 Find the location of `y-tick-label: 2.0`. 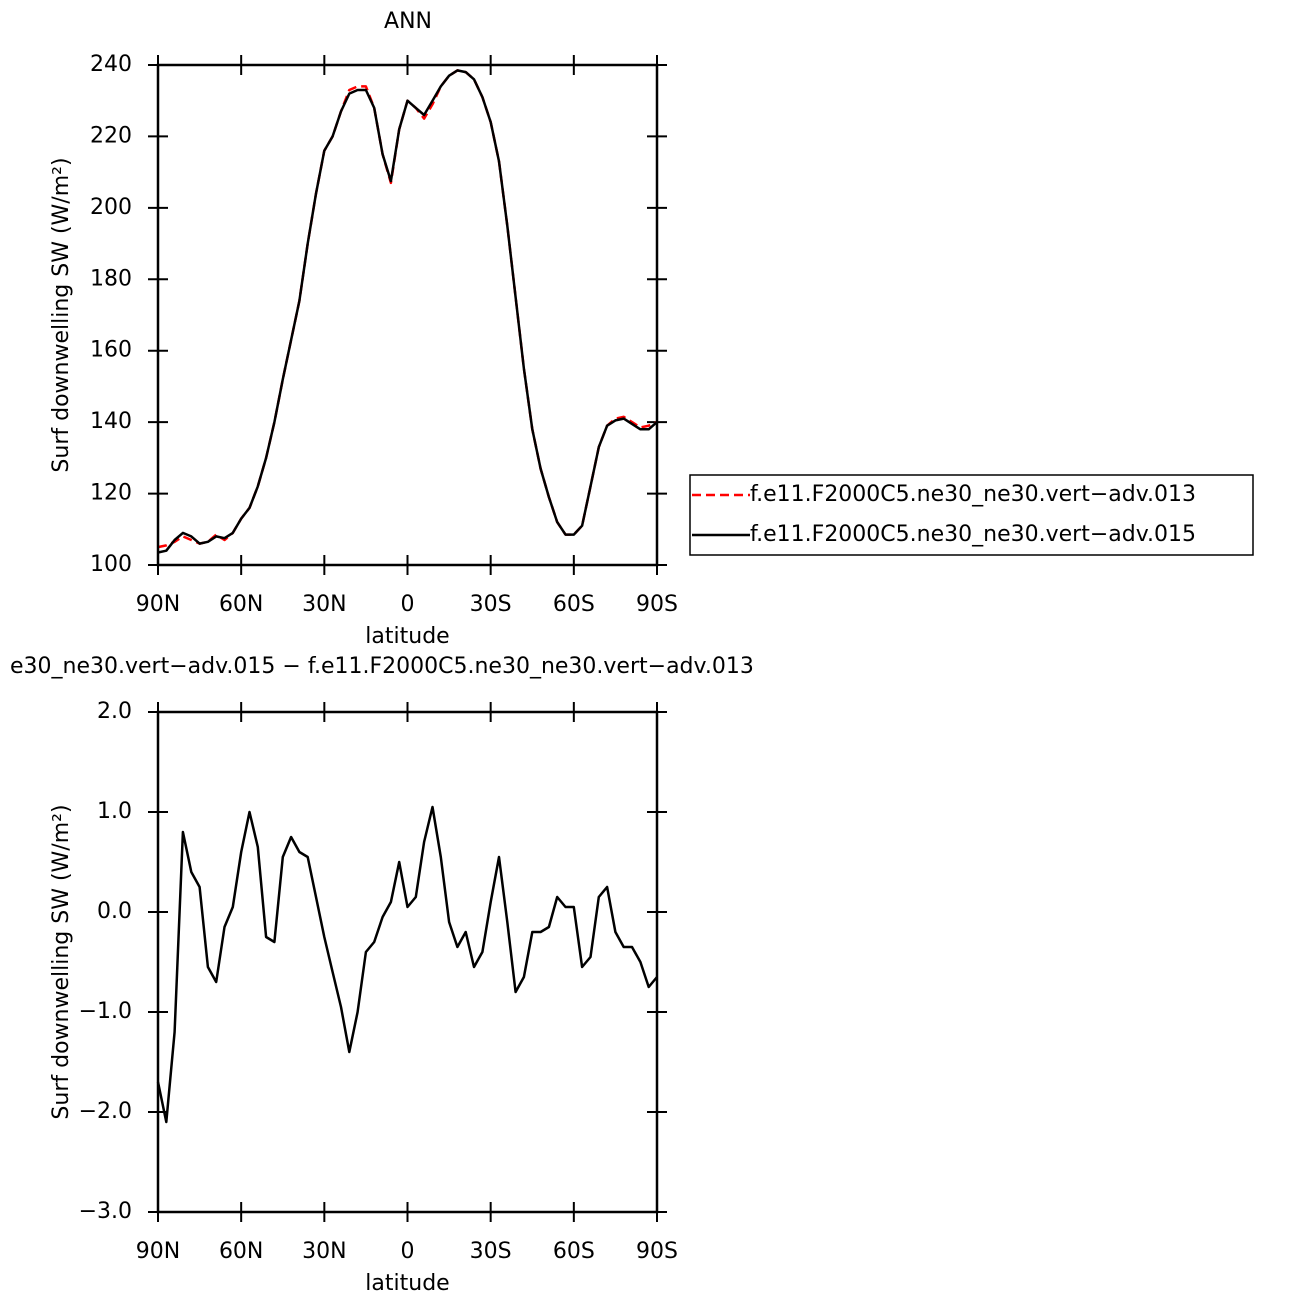

y-tick-label: 2.0 is located at coordinates (114, 711).